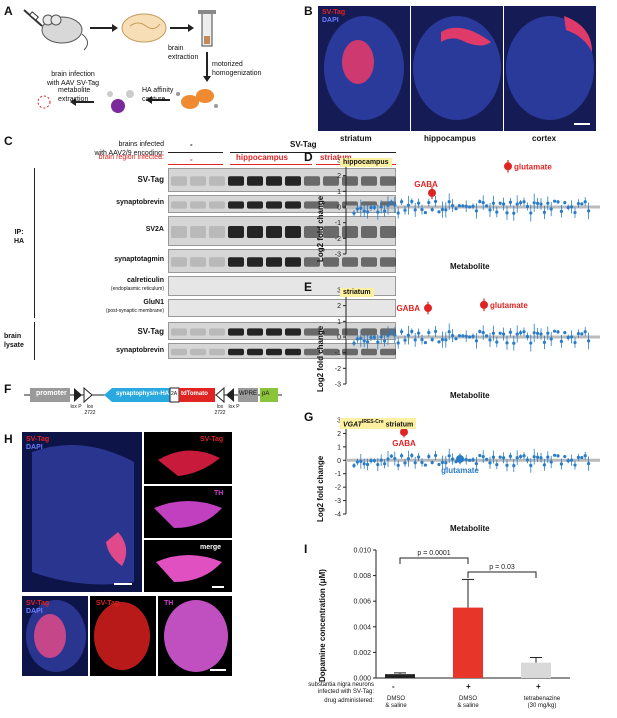  I want to click on row-synaptotagmin: synaptotagmin, so click(139, 259).